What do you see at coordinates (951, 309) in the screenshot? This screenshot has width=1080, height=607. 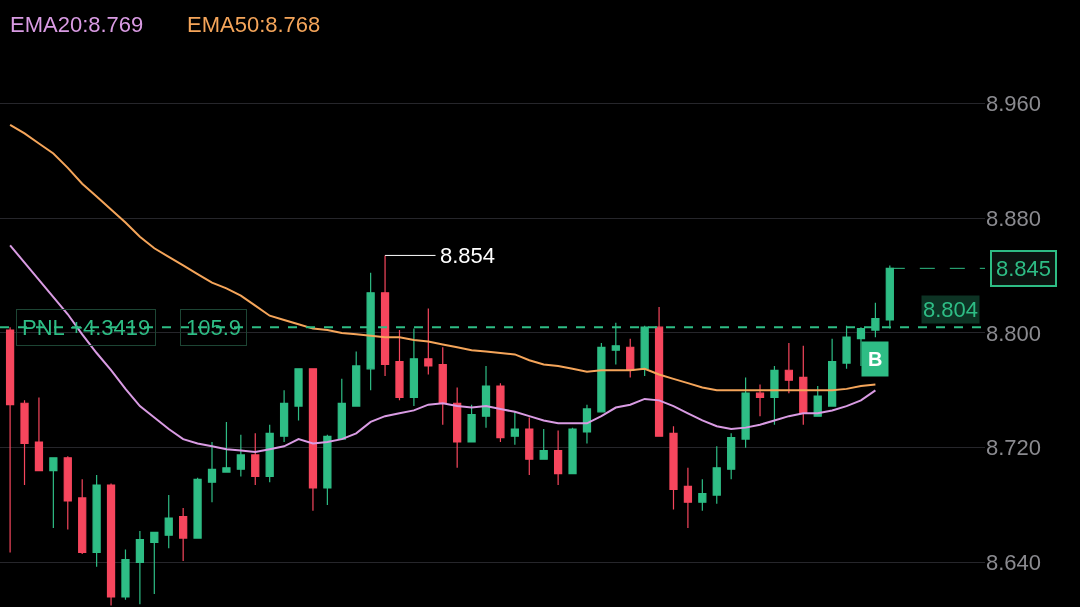 I see `ref-line-label: 8.804` at bounding box center [951, 309].